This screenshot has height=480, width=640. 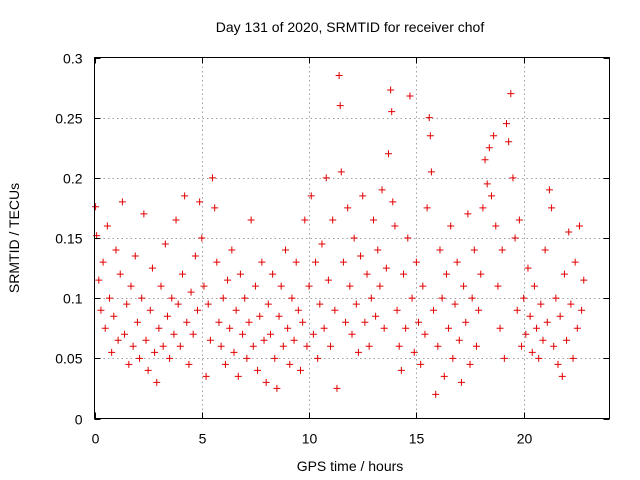 What do you see at coordinates (417, 439) in the screenshot?
I see `x-tick-label: 15` at bounding box center [417, 439].